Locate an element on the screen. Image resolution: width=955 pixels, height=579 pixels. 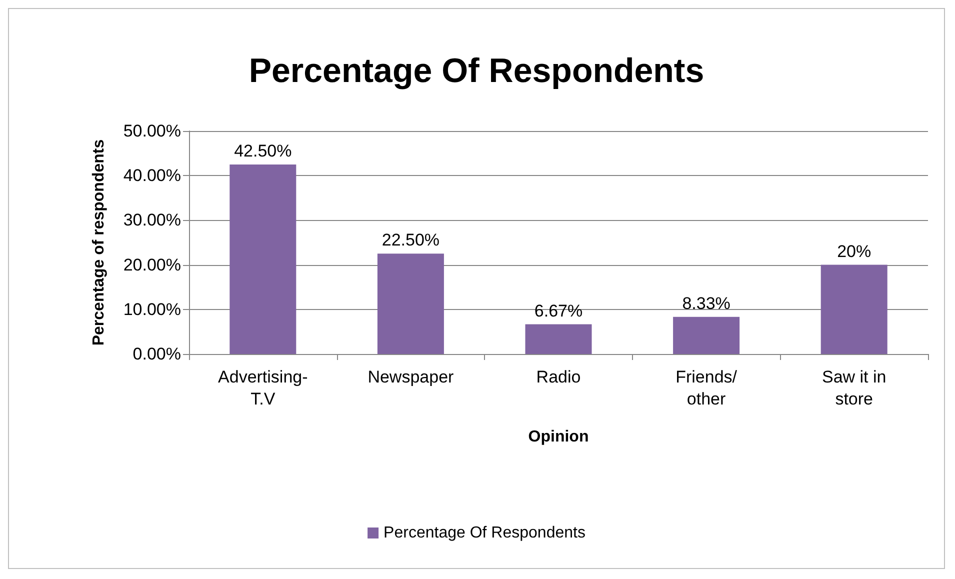
x-tick-label: Saw it in store is located at coordinates (854, 388).